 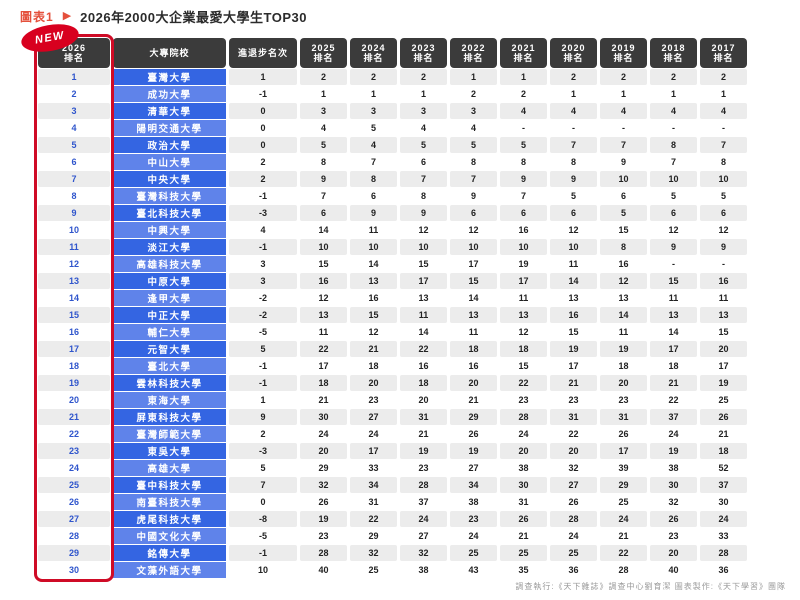 What do you see at coordinates (523, 47) in the screenshot?
I see `column-header-line1: 2021` at bounding box center [523, 47].